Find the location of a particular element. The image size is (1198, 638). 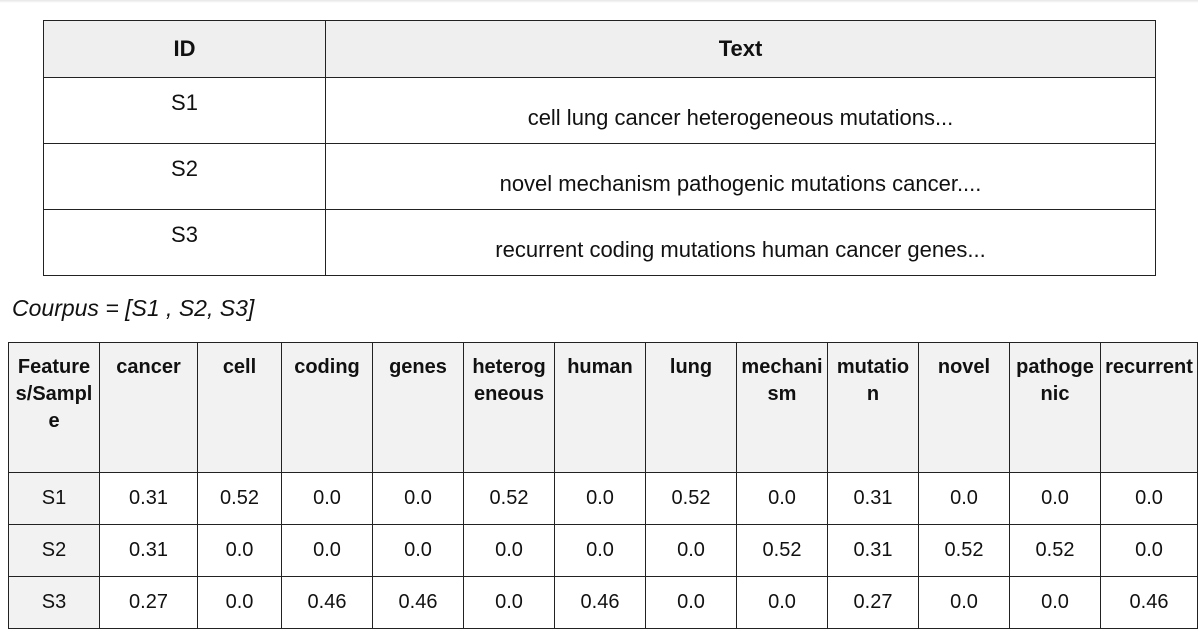

sample-id-cell: S1 is located at coordinates (184, 110).